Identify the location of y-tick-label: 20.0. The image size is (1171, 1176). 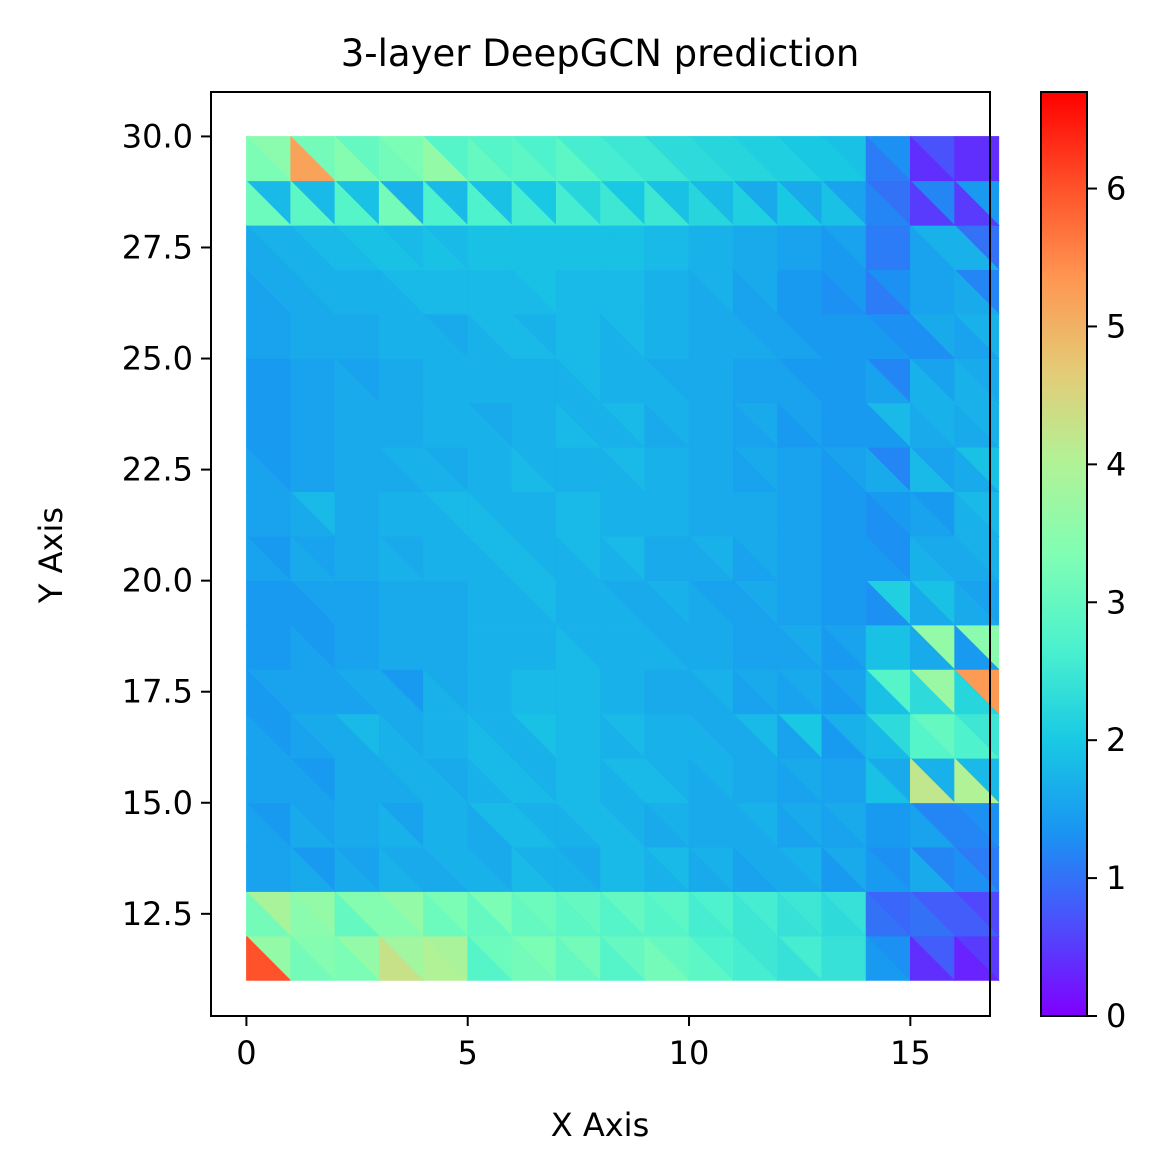
(157, 581).